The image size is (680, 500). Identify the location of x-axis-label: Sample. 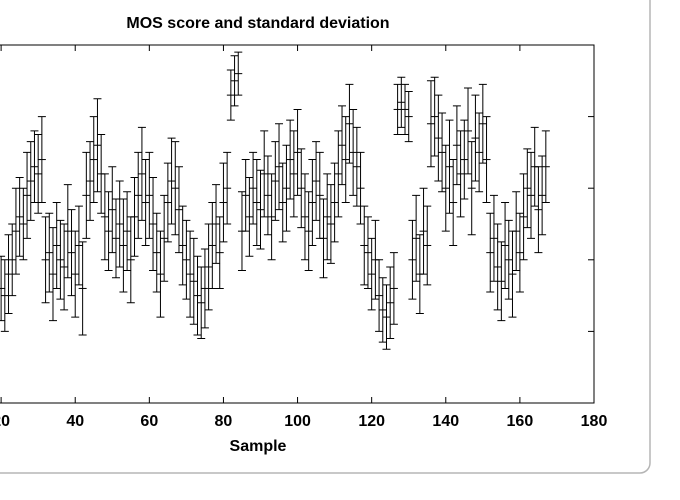
(258, 446).